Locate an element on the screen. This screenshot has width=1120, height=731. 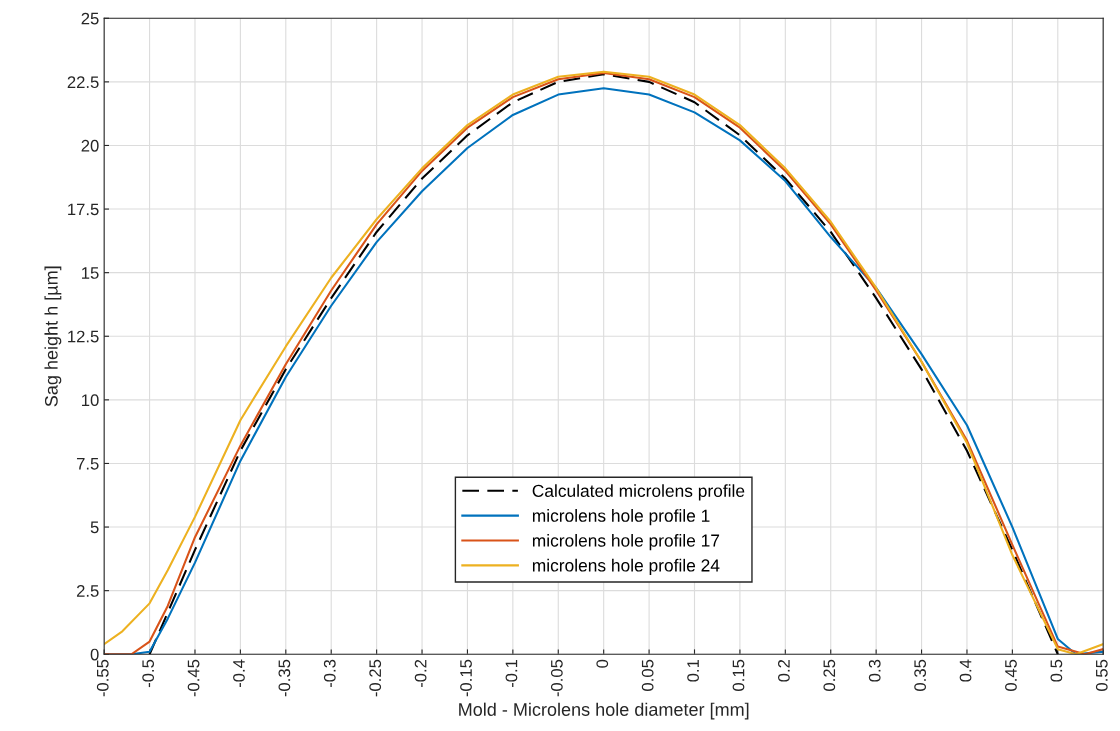
y-tick-label: 22.5 is located at coordinates (83, 82).